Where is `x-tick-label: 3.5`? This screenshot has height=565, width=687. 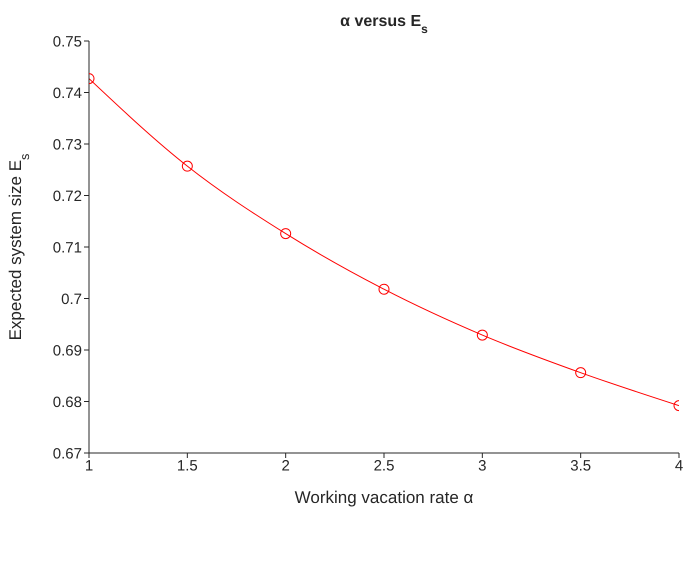 x-tick-label: 3.5 is located at coordinates (581, 466).